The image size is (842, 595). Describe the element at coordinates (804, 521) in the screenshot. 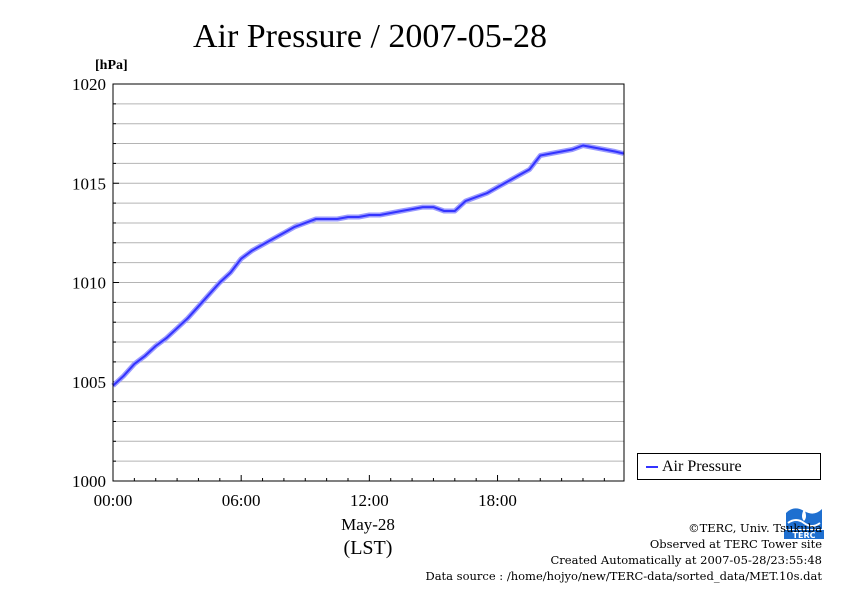

I see `terc-logo: TERC` at that location.